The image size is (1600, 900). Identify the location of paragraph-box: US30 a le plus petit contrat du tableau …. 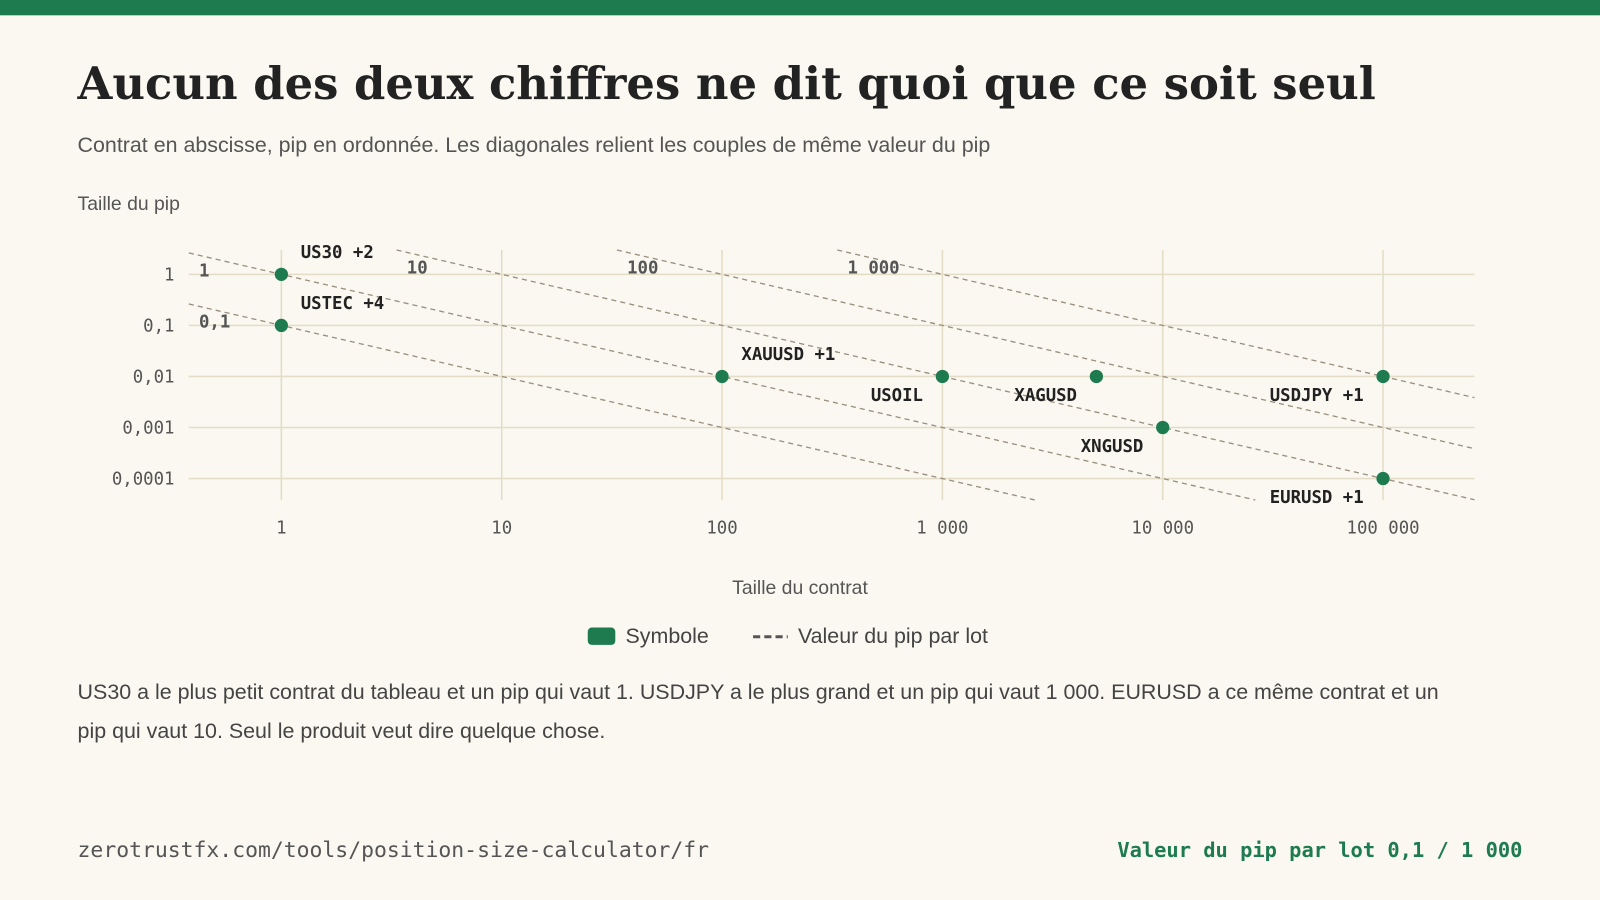
(758, 711).